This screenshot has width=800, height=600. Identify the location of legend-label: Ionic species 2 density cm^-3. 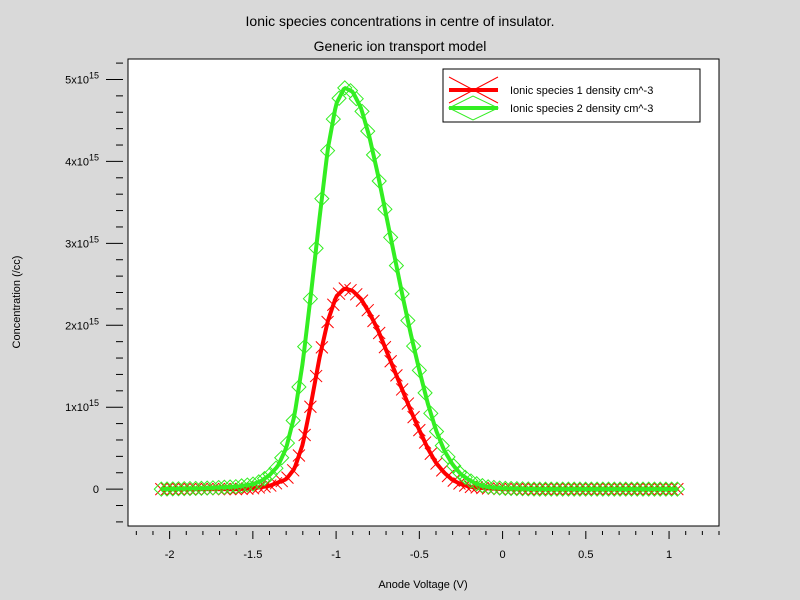
(581, 109).